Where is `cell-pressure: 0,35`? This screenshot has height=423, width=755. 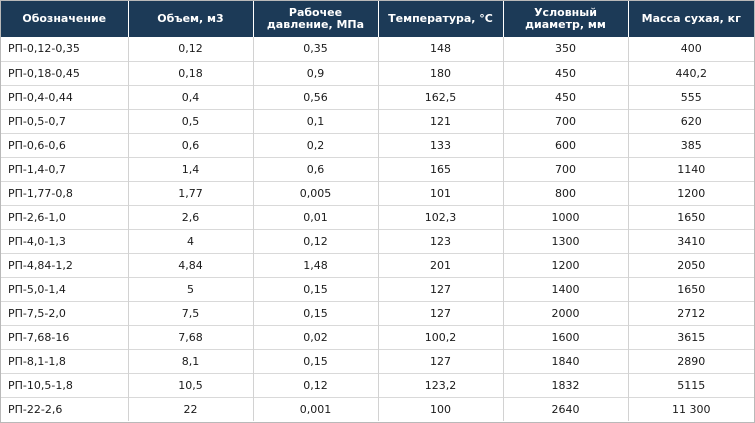
cell-pressure: 0,35 is located at coordinates (316, 49).